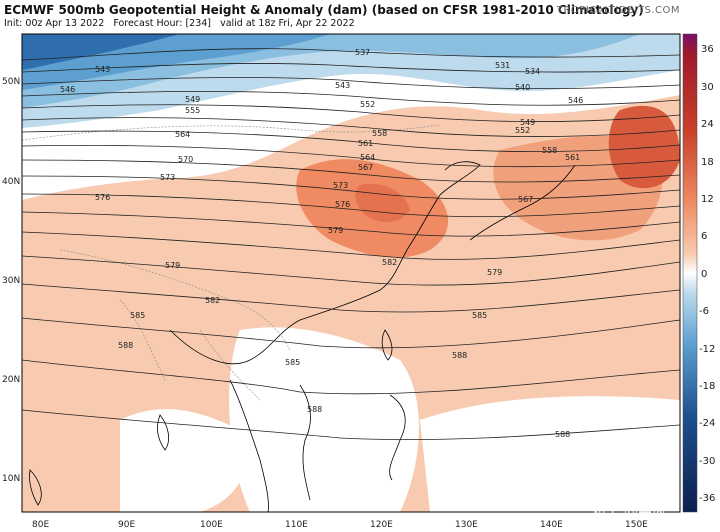 Image resolution: width=720 pixels, height=532 pixels. Describe the element at coordinates (340, 525) in the screenshot. I see `longitude-labels: 80E 90E 100E 110E 120E 130E 140E 150E` at that location.